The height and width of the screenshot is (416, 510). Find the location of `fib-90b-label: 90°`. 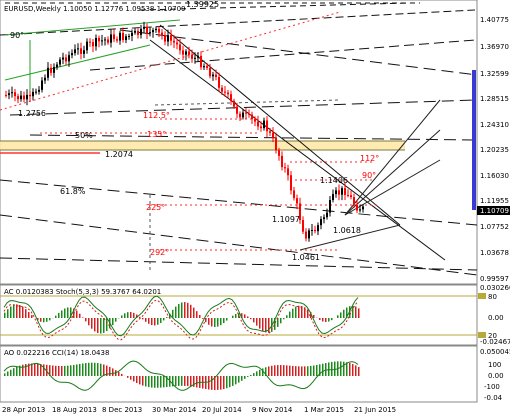

fib-90b-label: 90° is located at coordinates (369, 175).